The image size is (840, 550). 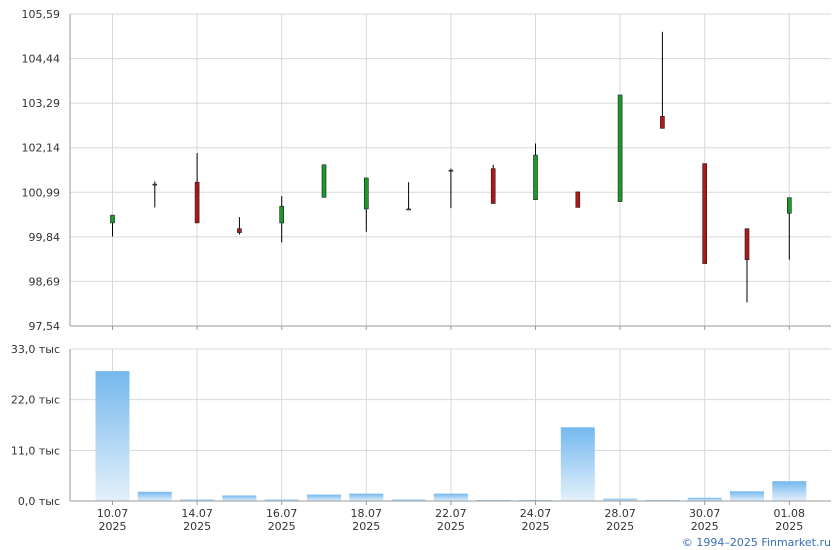 What do you see at coordinates (282, 513) in the screenshot?
I see `x-tick-date-label: 16.07` at bounding box center [282, 513].